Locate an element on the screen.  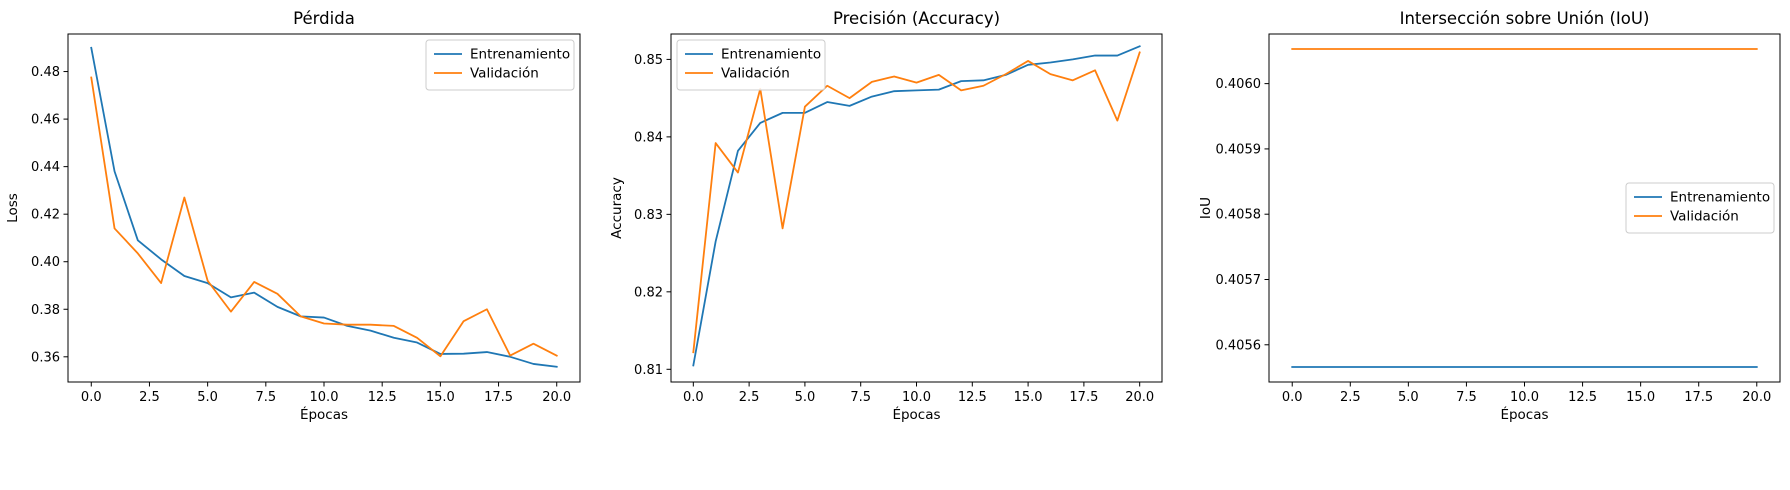
y-tick-label: 0.81 is located at coordinates (648, 370).